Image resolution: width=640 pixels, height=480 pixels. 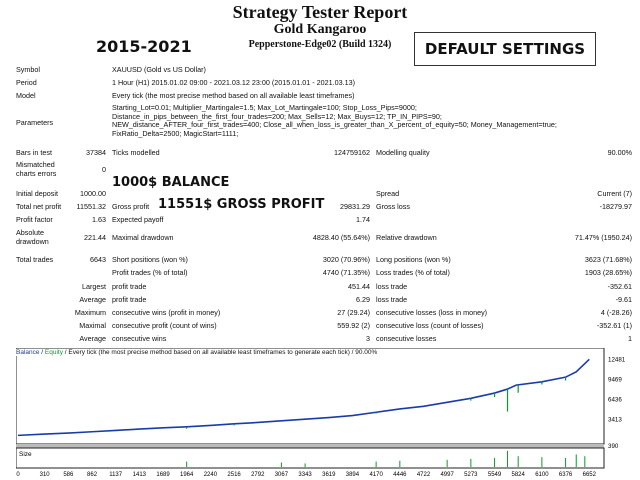 I want to click on avg-cons-losses-value: 1, so click(x=630, y=338).